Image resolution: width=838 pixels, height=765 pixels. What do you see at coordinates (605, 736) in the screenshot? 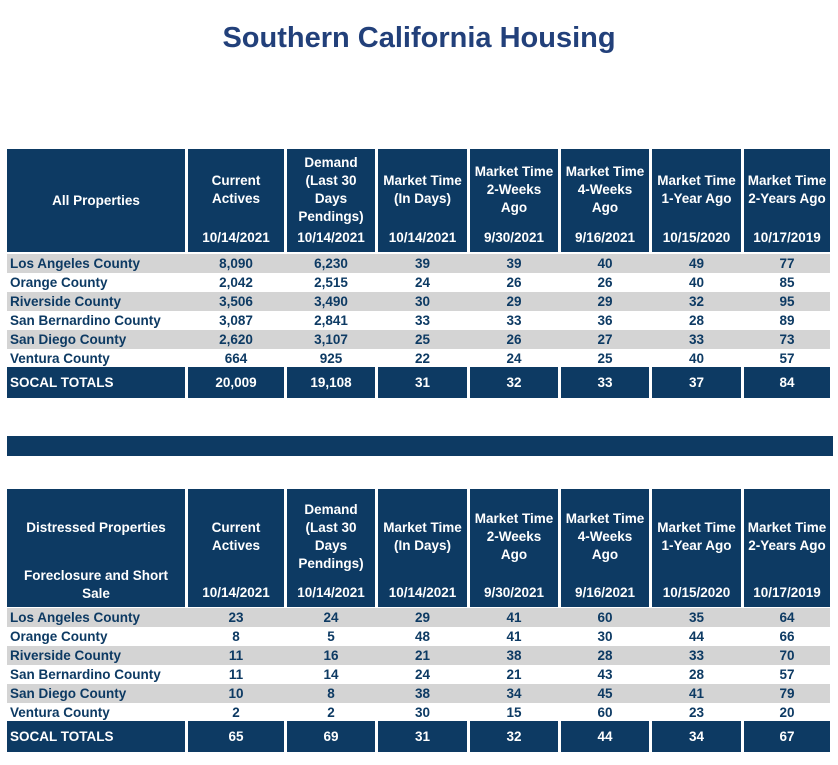
I see `totals-cell: 44` at bounding box center [605, 736].